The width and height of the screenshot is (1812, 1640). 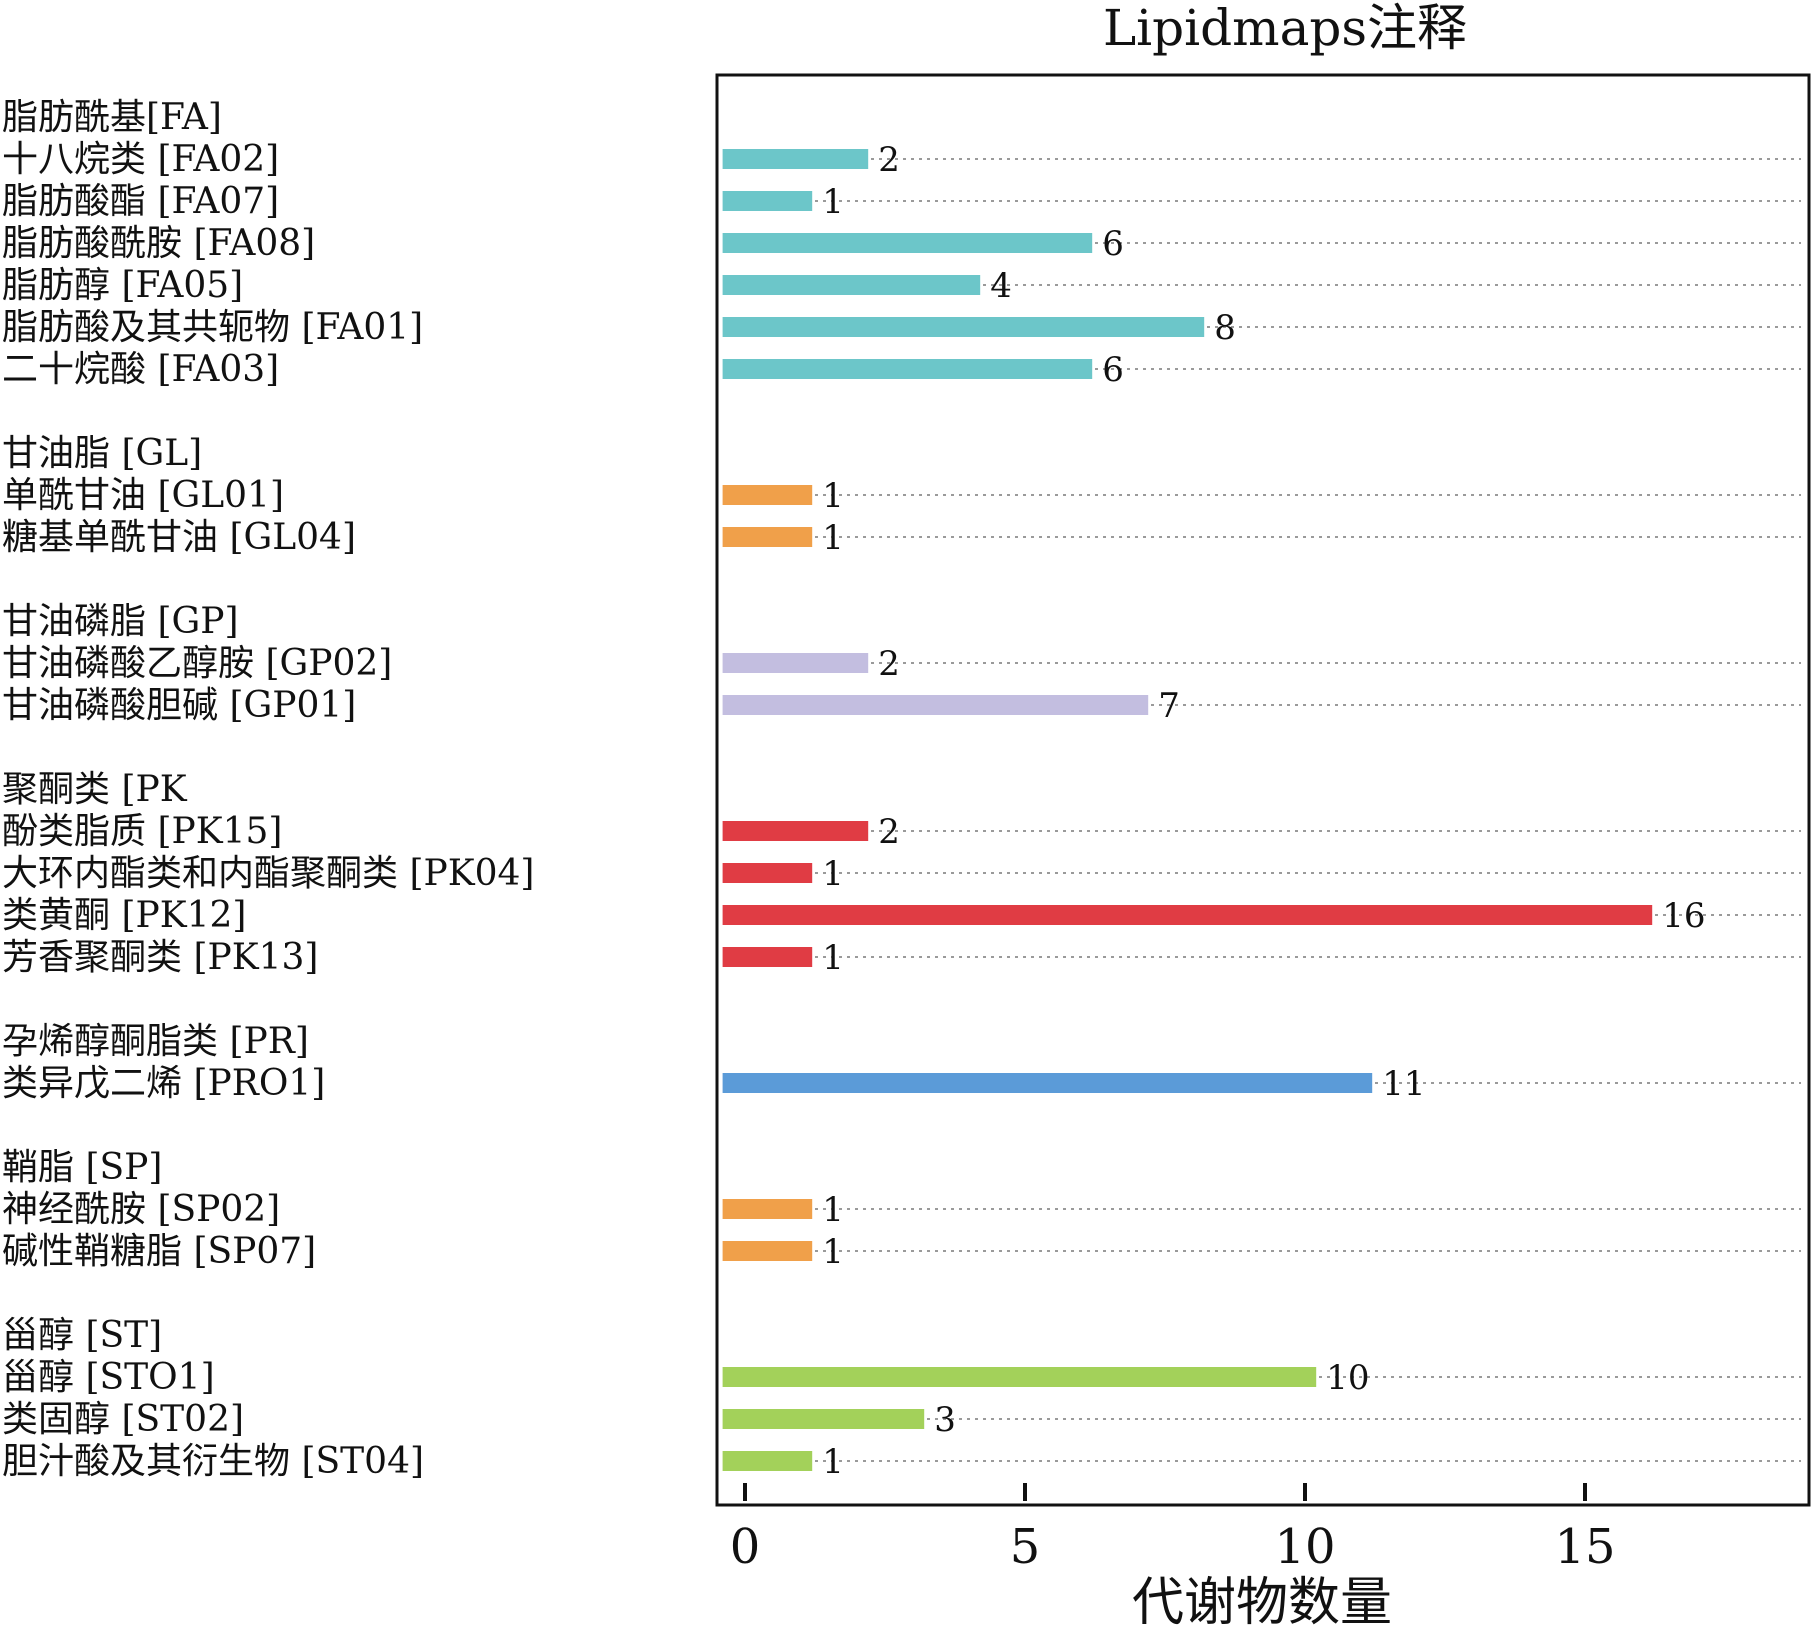 I want to click on row-label: 类异戊二烯 [PRO1], so click(x=163, y=1083).